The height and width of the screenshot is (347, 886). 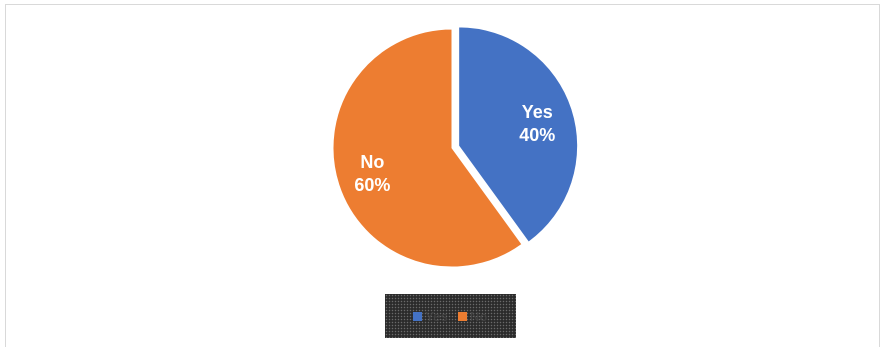 I want to click on legend-label-no: No, so click(x=479, y=316).